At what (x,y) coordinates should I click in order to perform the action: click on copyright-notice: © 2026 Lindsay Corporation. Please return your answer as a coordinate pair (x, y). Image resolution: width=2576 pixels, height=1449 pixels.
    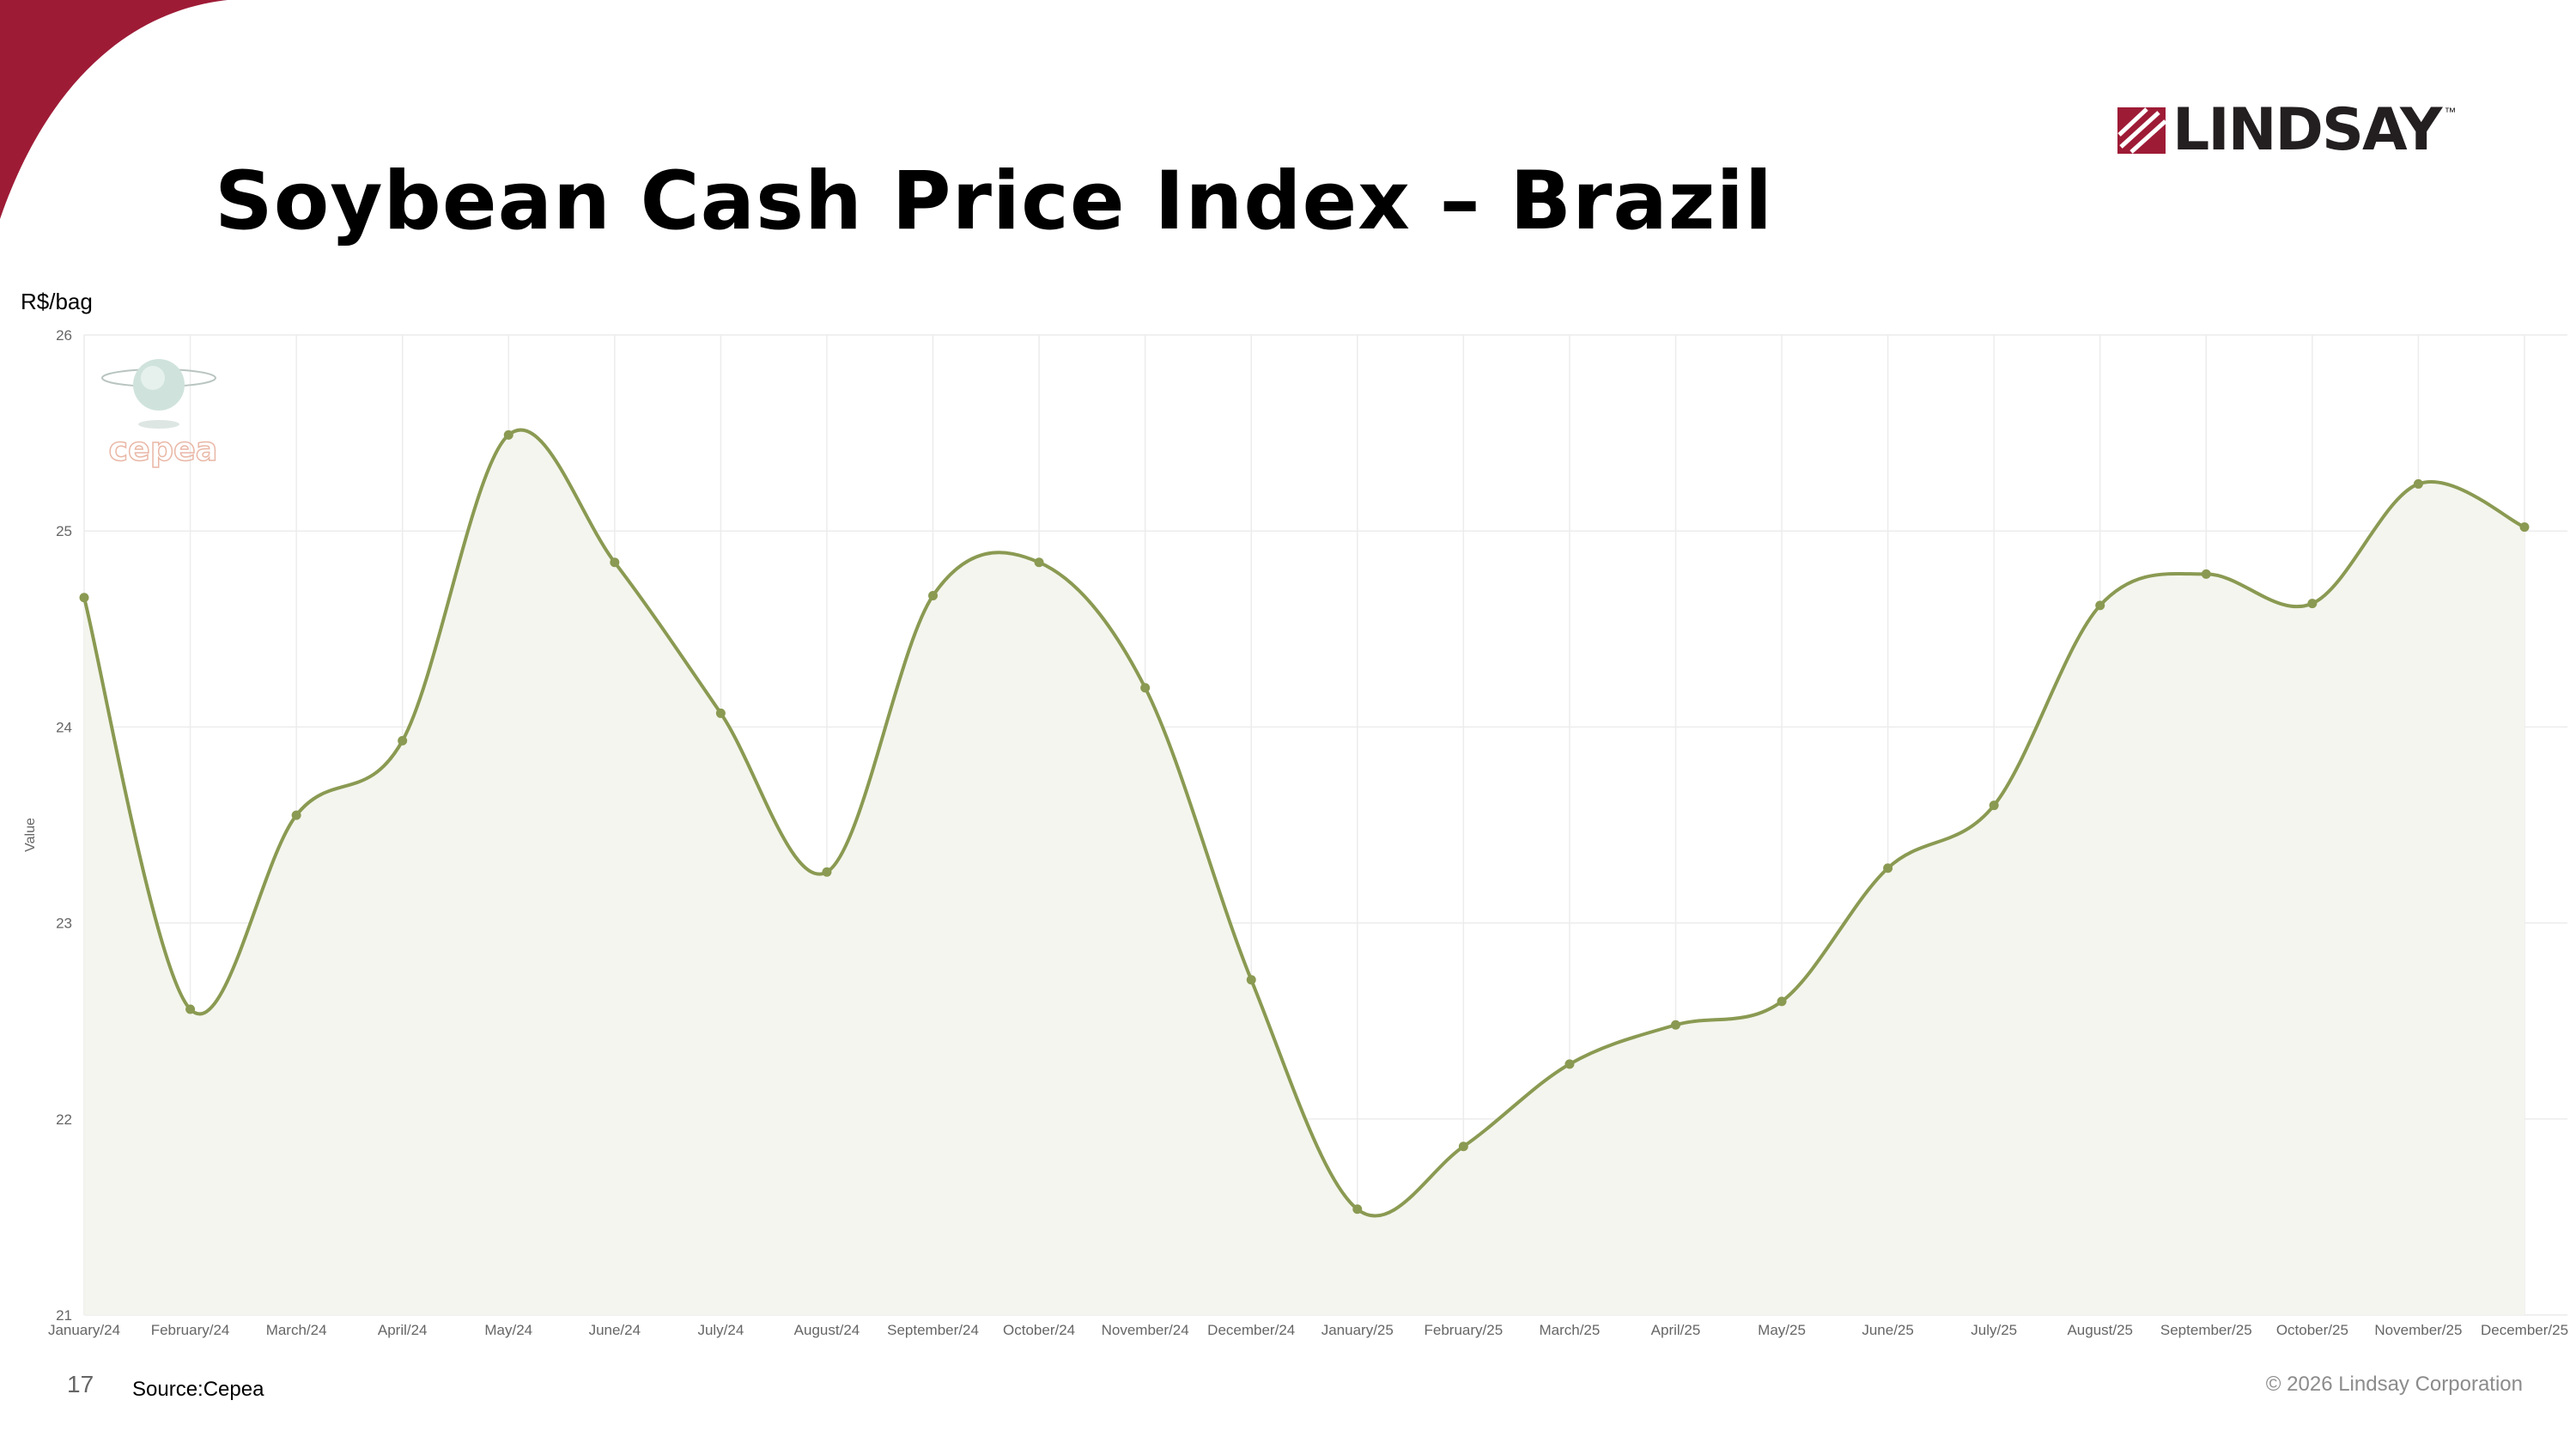
    Looking at the image, I should click on (2394, 1384).